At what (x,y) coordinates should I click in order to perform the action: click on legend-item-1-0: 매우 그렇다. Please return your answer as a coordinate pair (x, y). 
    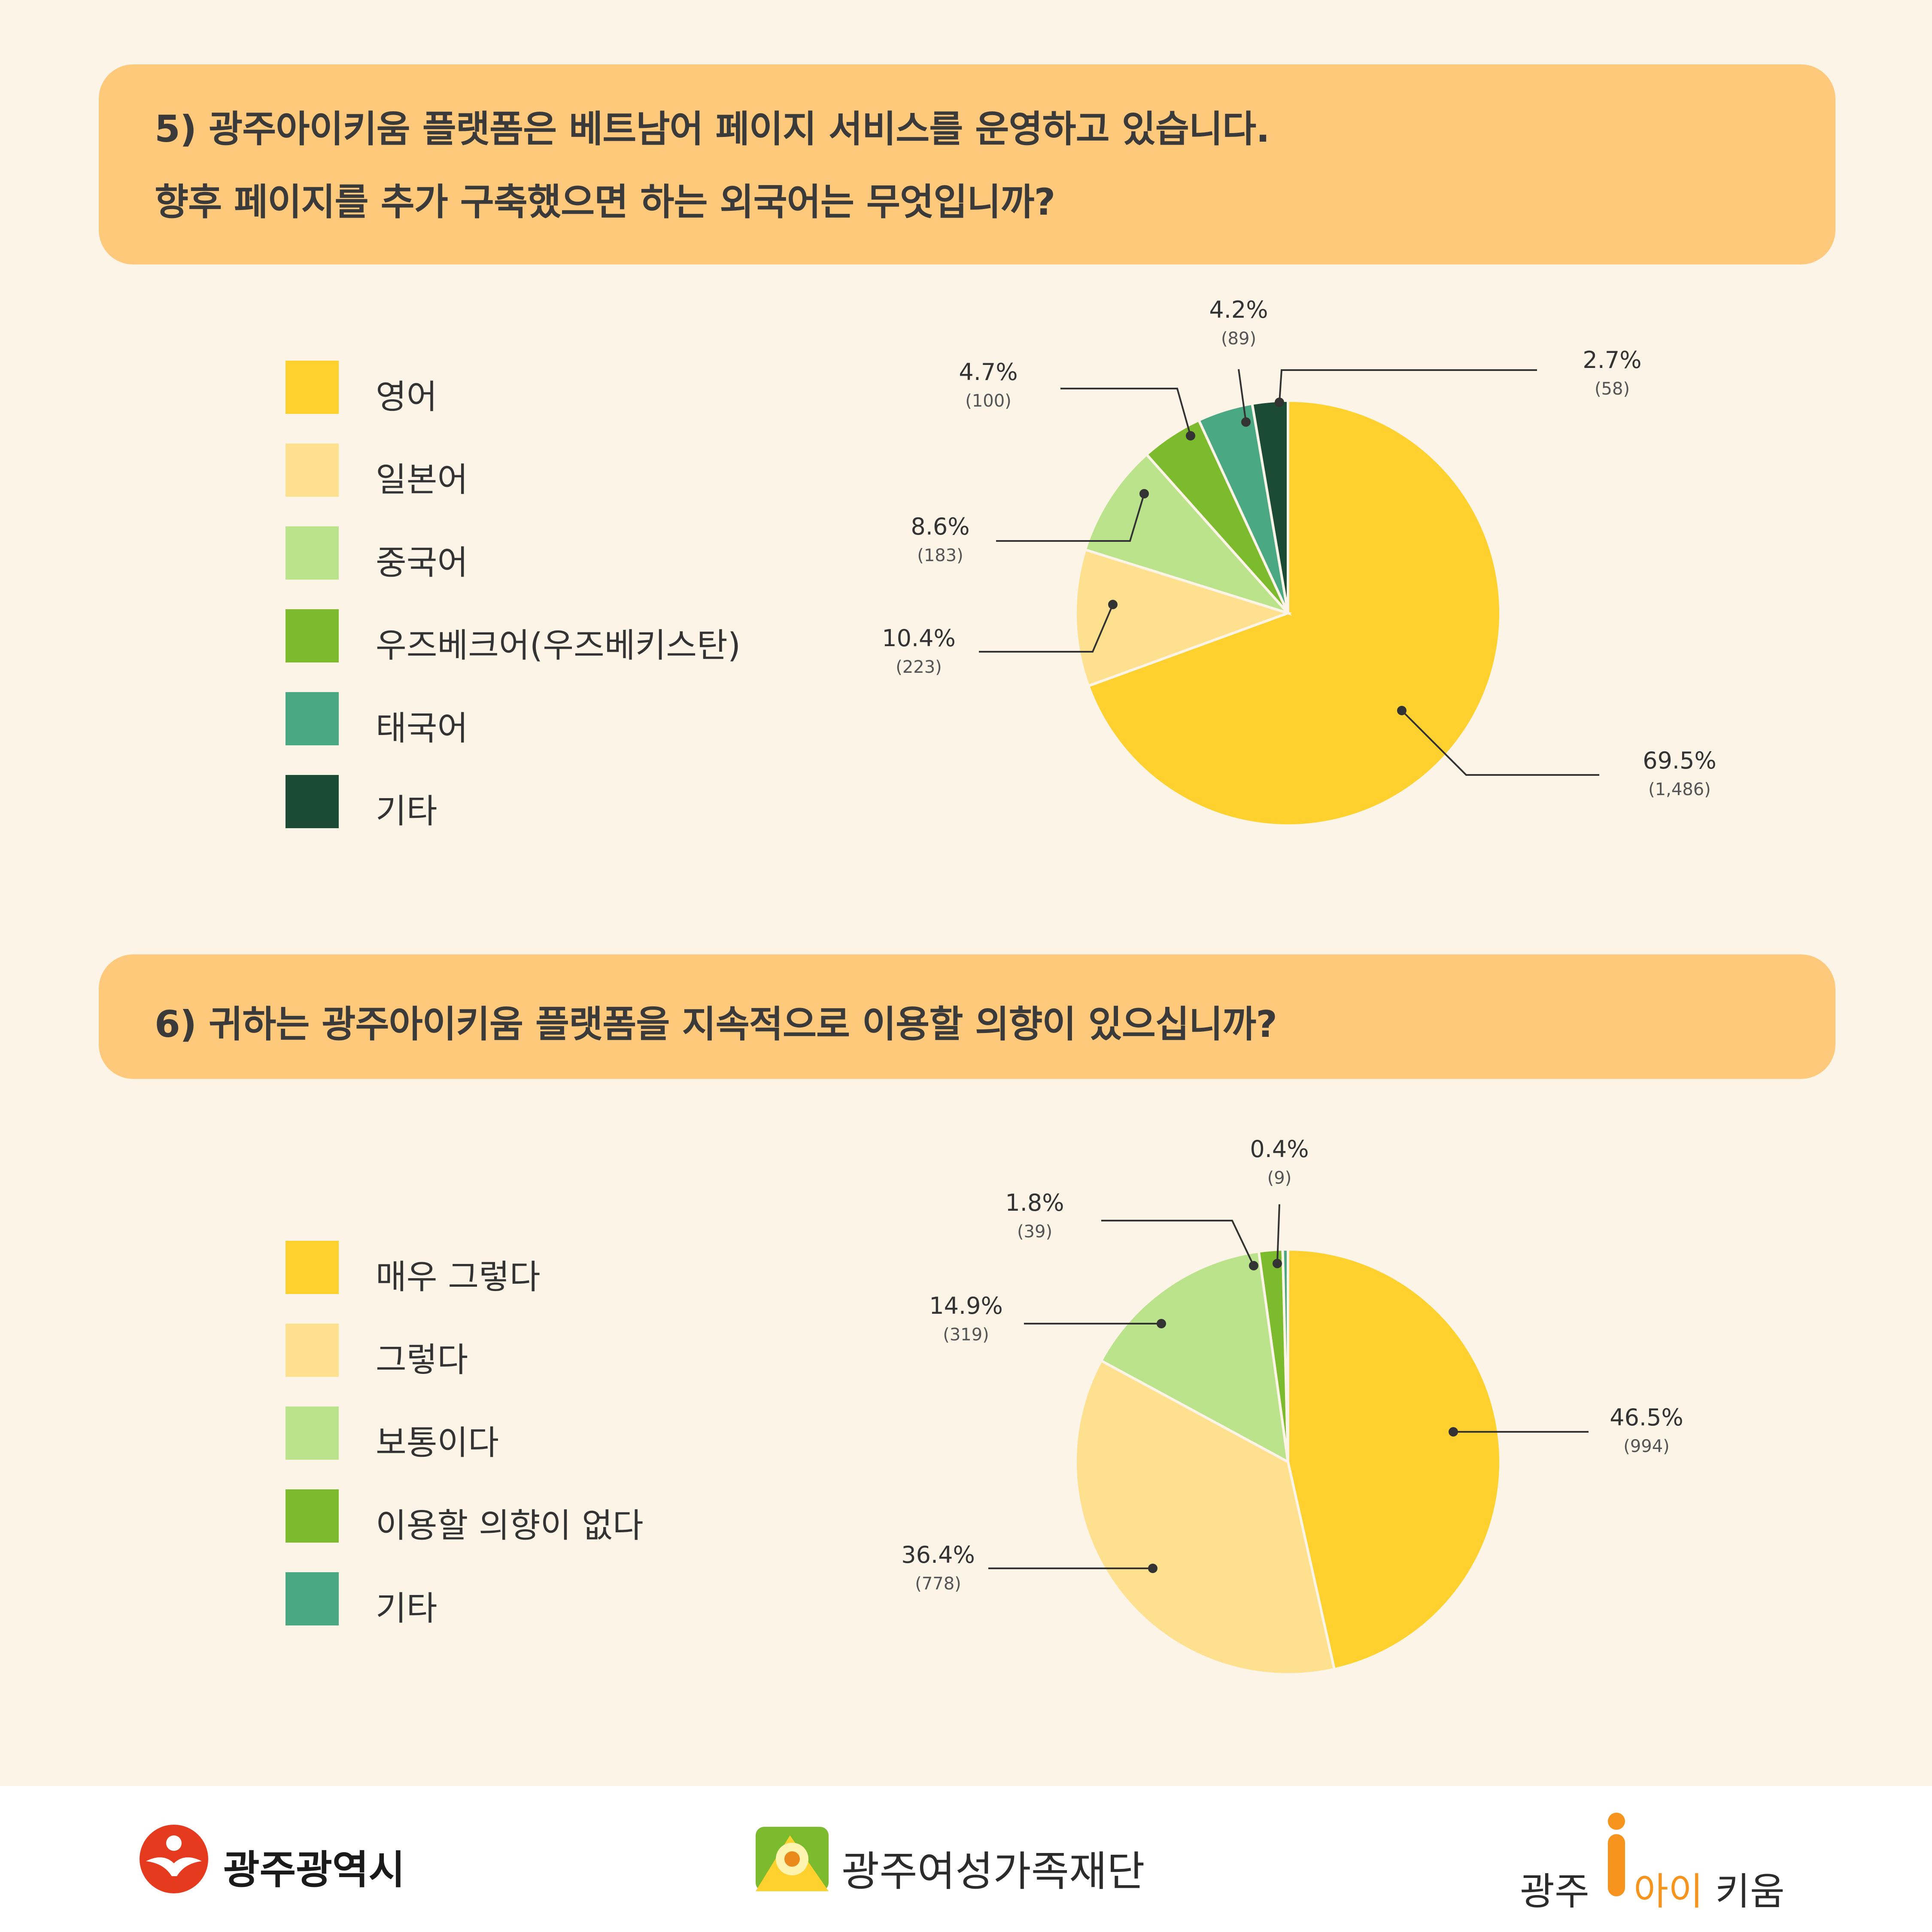
    Looking at the image, I should click on (543, 1269).